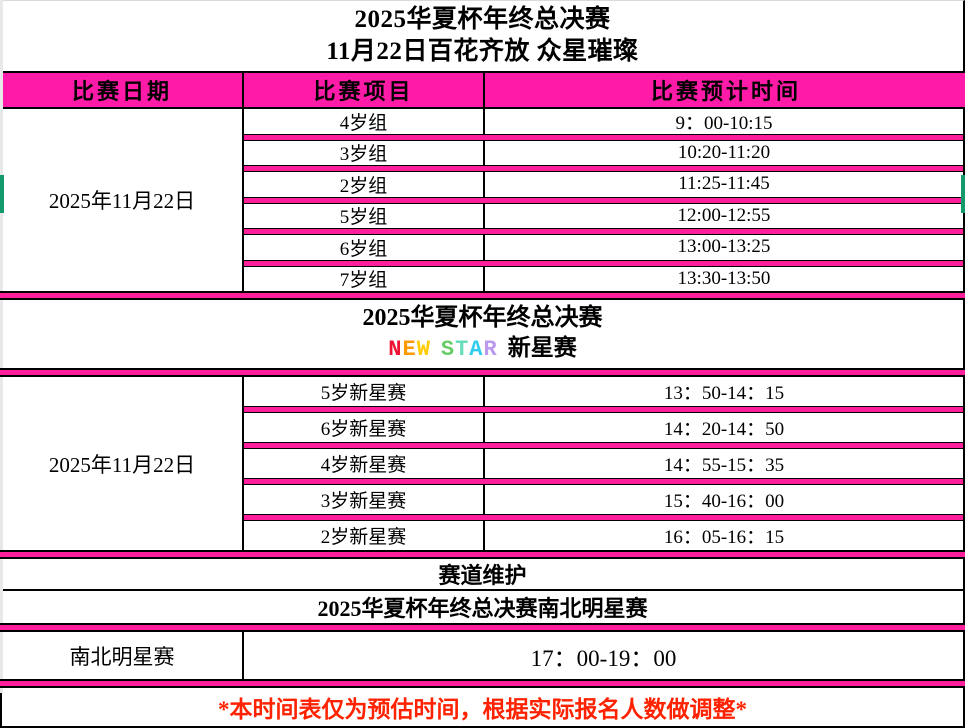 Image resolution: width=965 pixels, height=728 pixels. I want to click on schedule-main-time-cell: 13:00-13:25, so click(724, 247).